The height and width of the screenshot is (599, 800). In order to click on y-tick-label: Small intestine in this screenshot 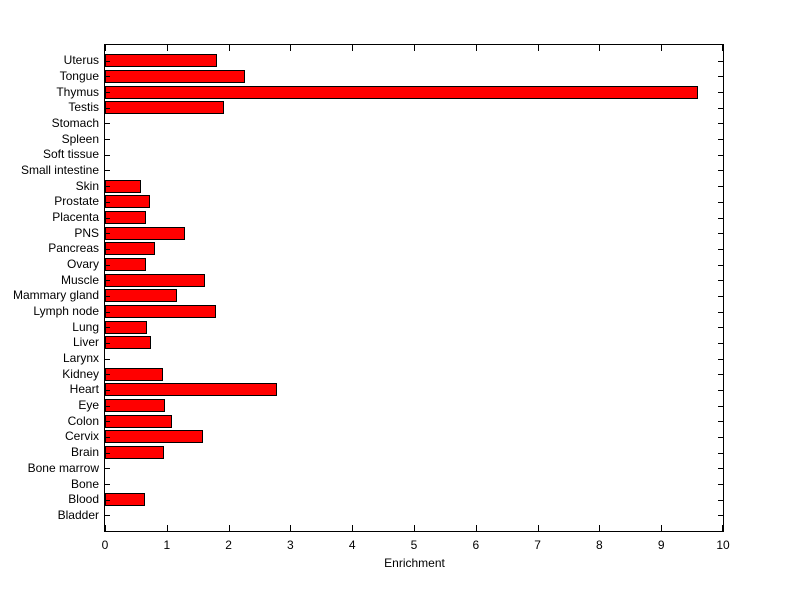, I will do `click(59, 169)`.